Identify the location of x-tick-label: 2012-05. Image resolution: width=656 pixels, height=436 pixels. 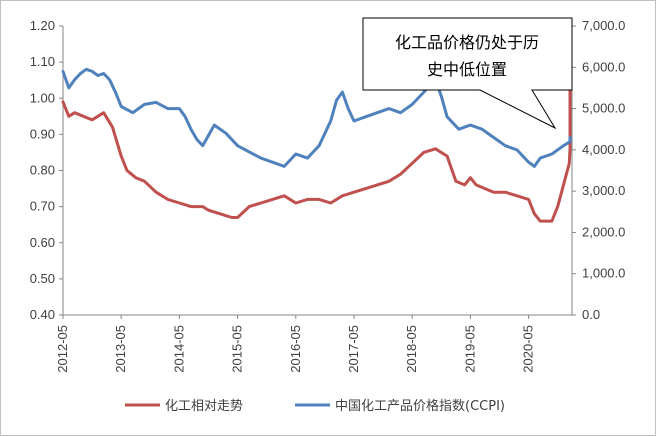
(62, 349).